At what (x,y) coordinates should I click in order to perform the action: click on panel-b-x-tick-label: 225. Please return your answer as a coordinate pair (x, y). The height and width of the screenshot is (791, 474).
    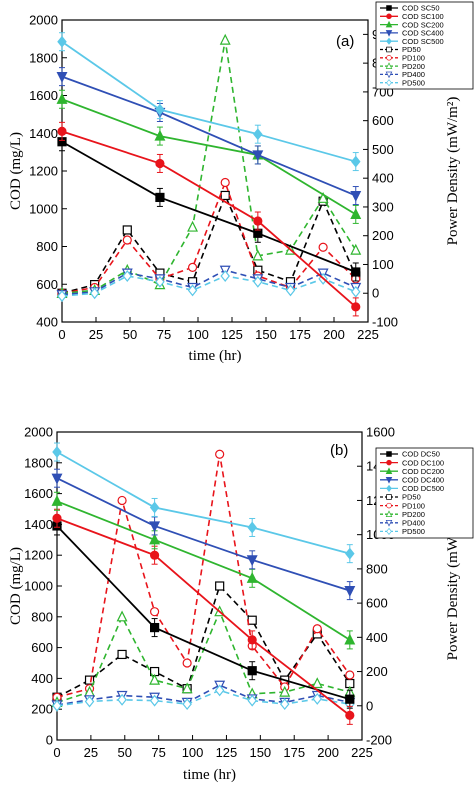
    Looking at the image, I should click on (362, 752).